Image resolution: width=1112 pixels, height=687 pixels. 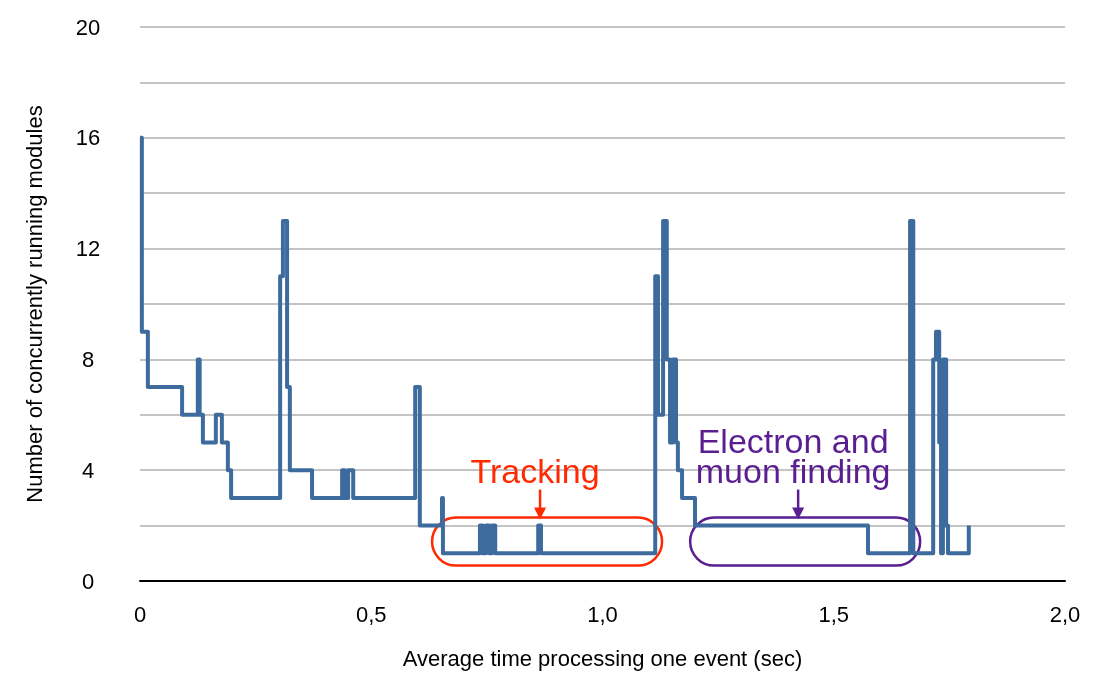 I want to click on y-tick-label: 0, so click(x=88, y=581).